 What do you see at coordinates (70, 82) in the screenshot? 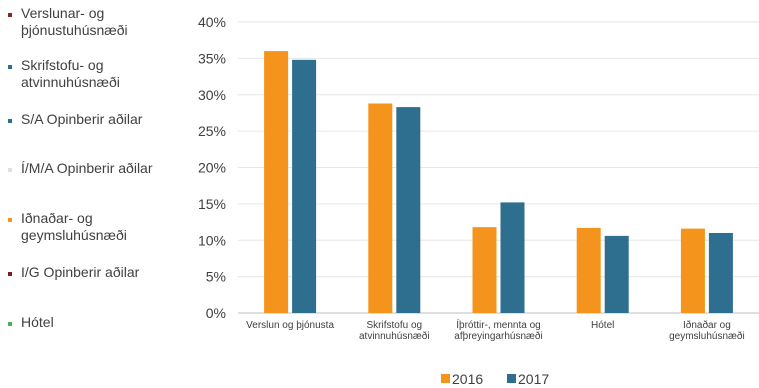
I see `left-legend-label-line: atvinnuhúsnæði` at bounding box center [70, 82].